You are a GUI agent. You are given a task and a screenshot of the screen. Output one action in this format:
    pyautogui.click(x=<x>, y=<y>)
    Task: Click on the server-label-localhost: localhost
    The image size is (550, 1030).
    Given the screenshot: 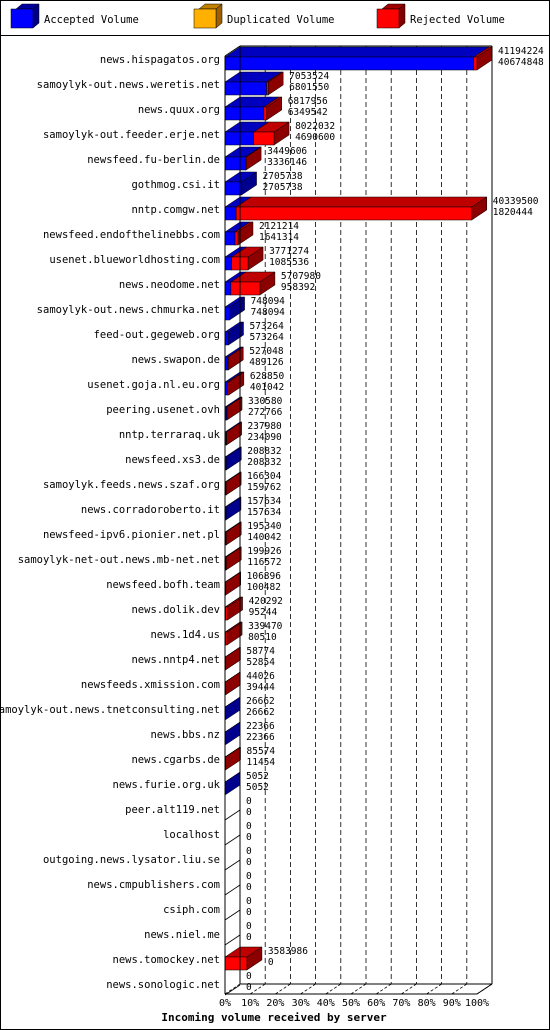 What is the action you would take?
    pyautogui.click(x=191, y=835)
    